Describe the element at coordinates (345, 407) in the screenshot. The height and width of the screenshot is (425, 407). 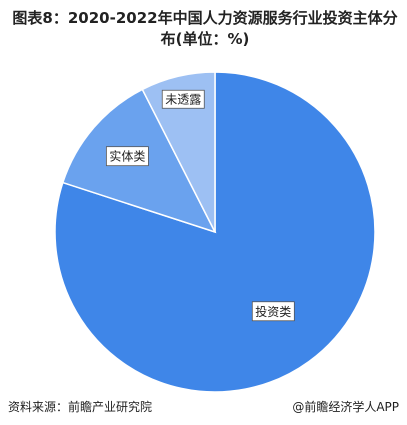
I see `brand: @前瞻经济学人APP` at that location.